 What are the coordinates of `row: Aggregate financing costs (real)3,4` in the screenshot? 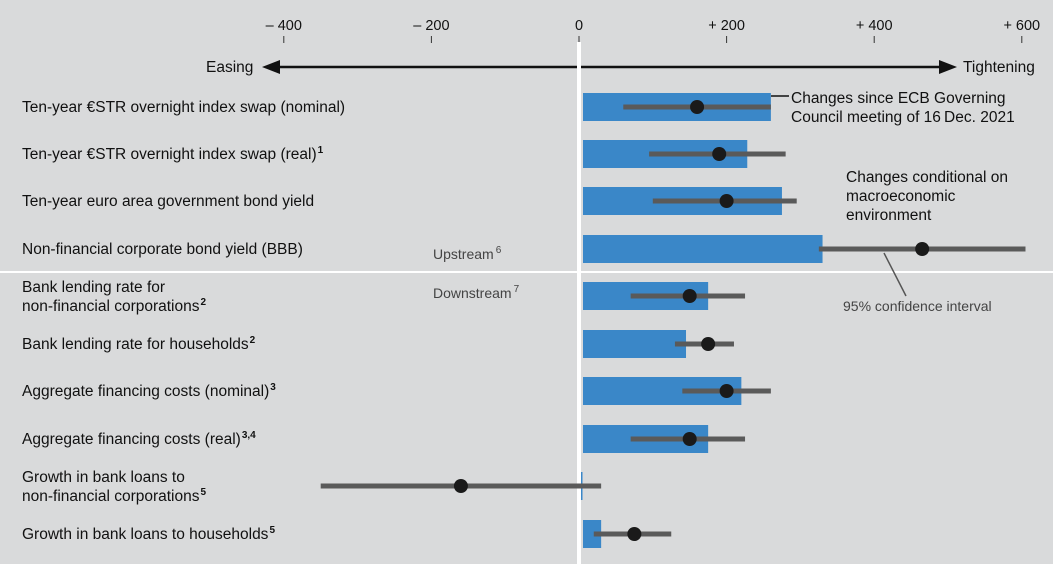 It's located at (384, 439).